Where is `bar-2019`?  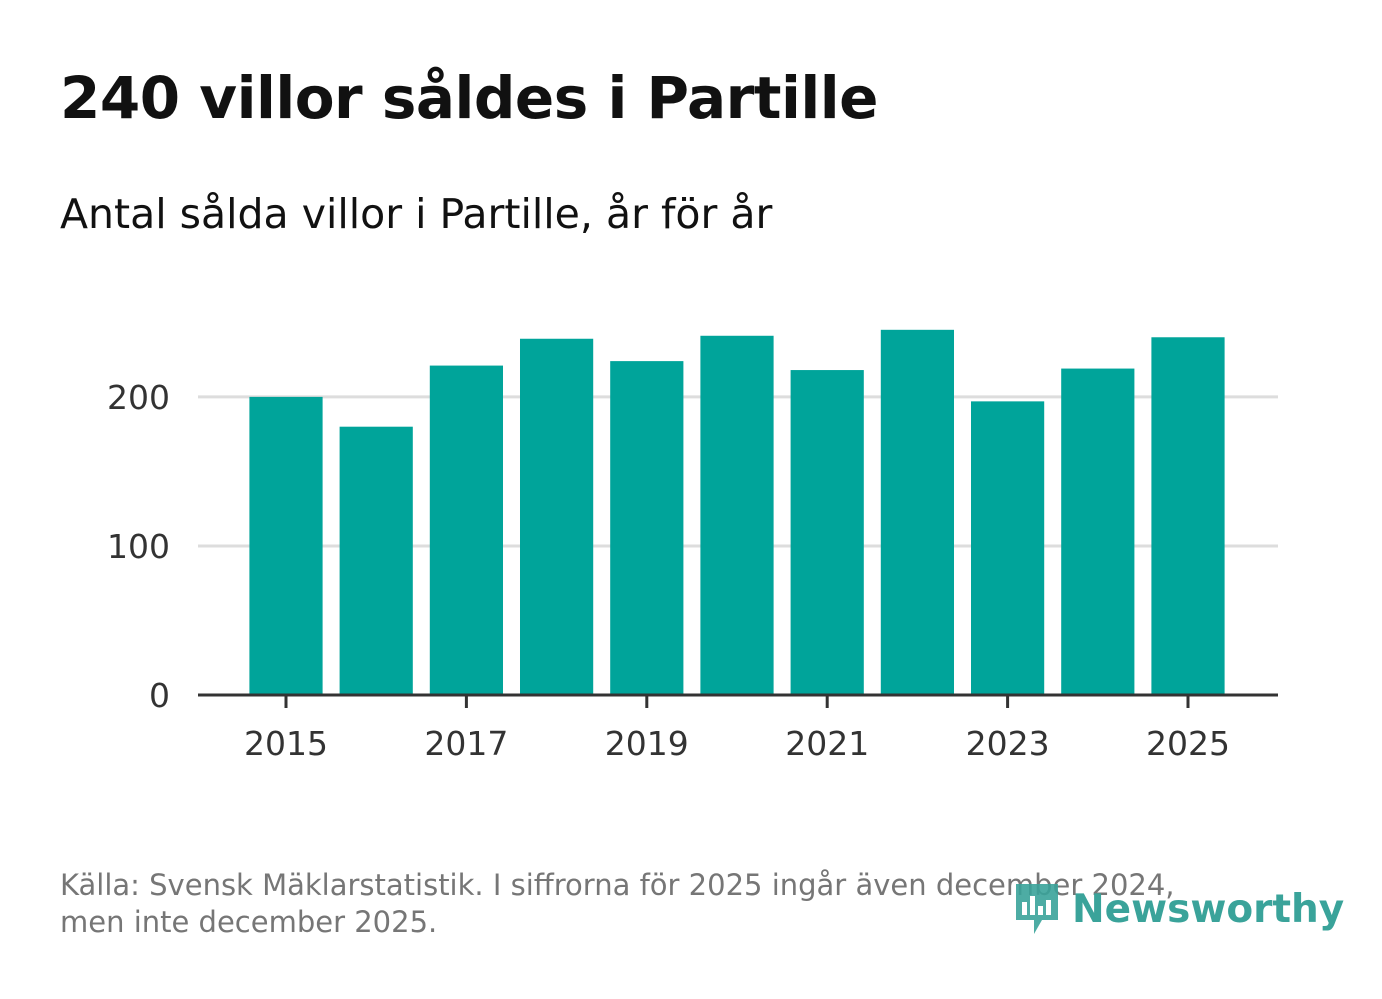 bar-2019 is located at coordinates (647, 528).